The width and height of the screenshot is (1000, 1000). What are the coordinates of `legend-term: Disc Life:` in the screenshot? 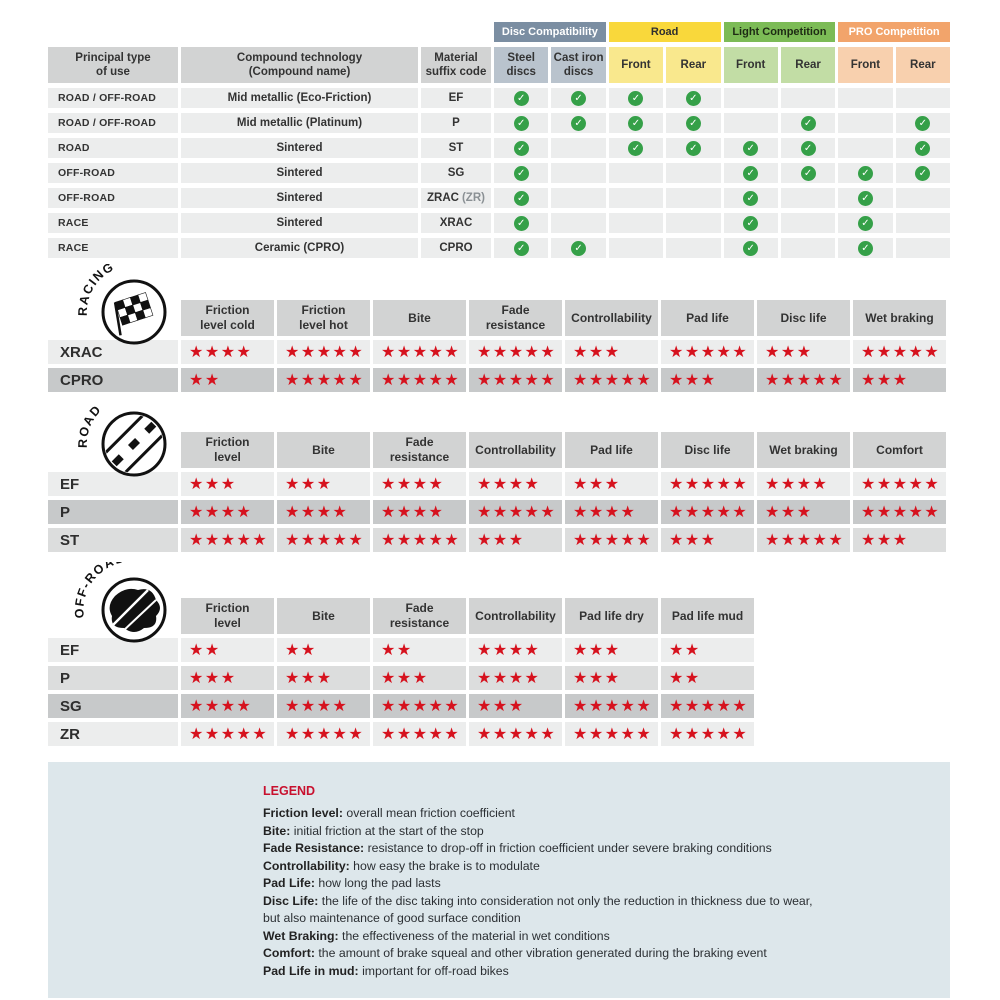 It's located at (291, 900).